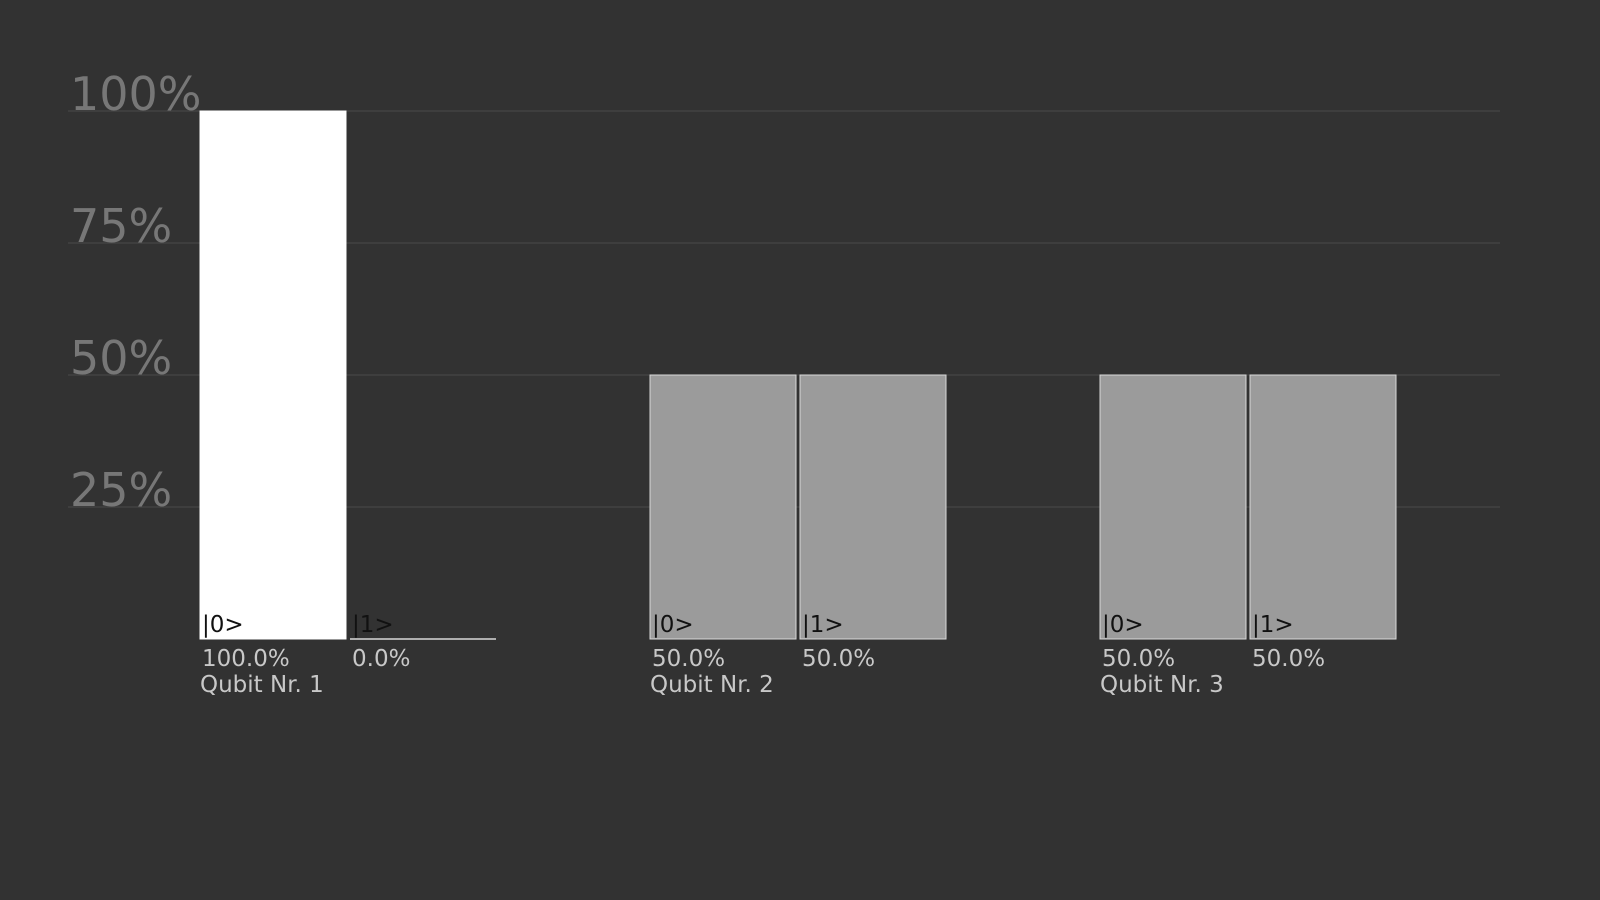 Image resolution: width=1600 pixels, height=900 pixels. Describe the element at coordinates (381, 659) in the screenshot. I see `bar-value-label: 0.0%` at that location.